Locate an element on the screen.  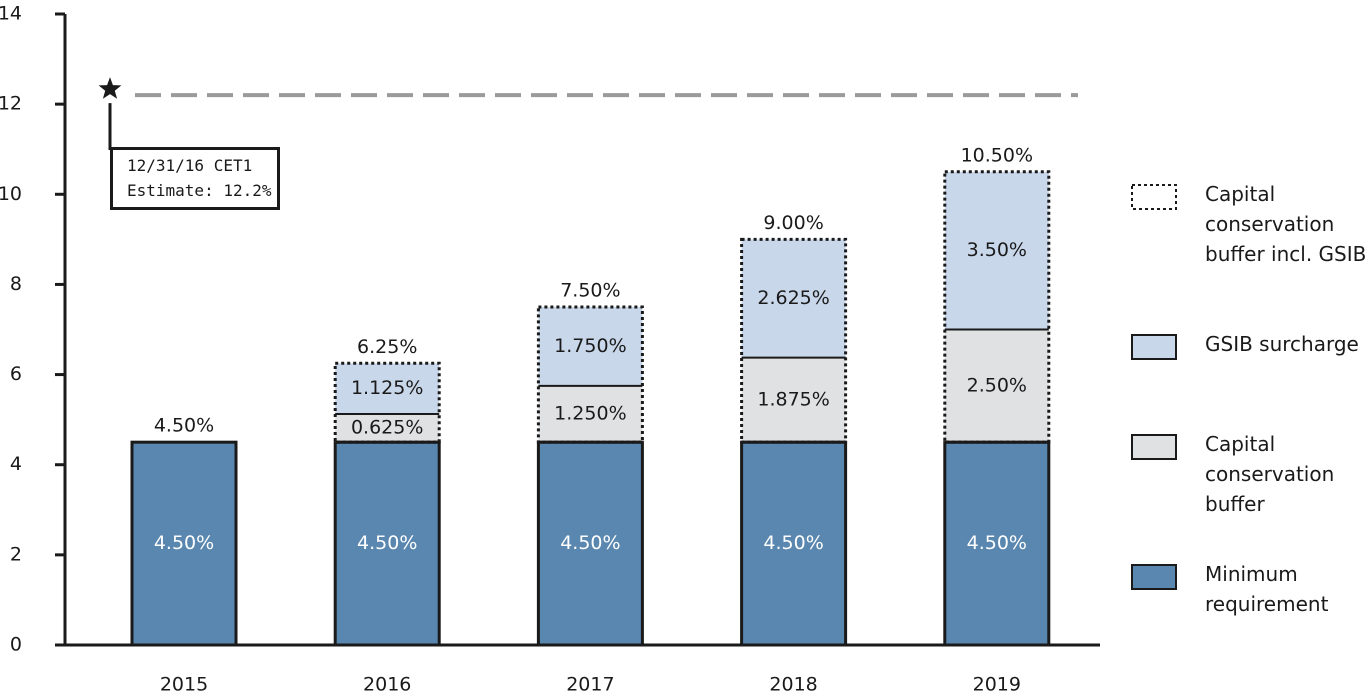
value-label: 1.750% is located at coordinates (590, 346).